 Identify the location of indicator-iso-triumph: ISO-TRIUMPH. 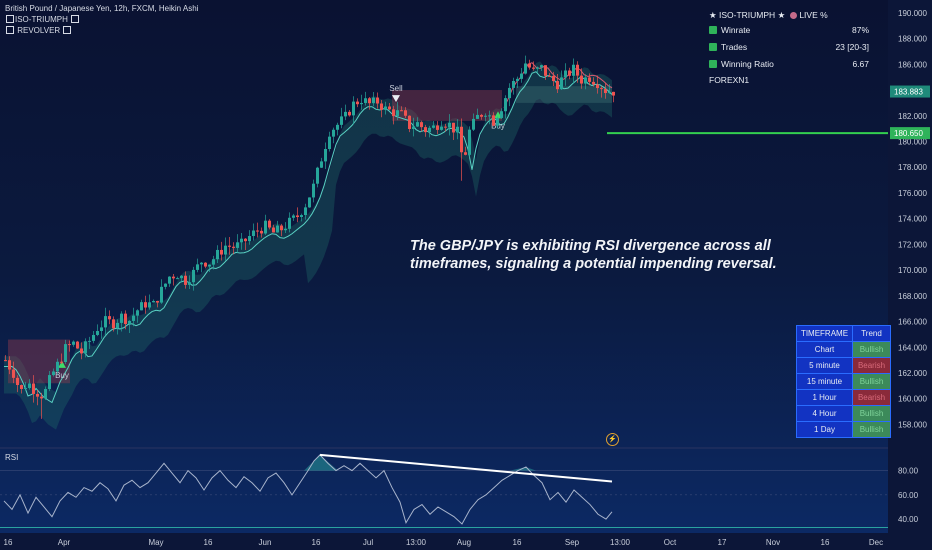
(42, 20).